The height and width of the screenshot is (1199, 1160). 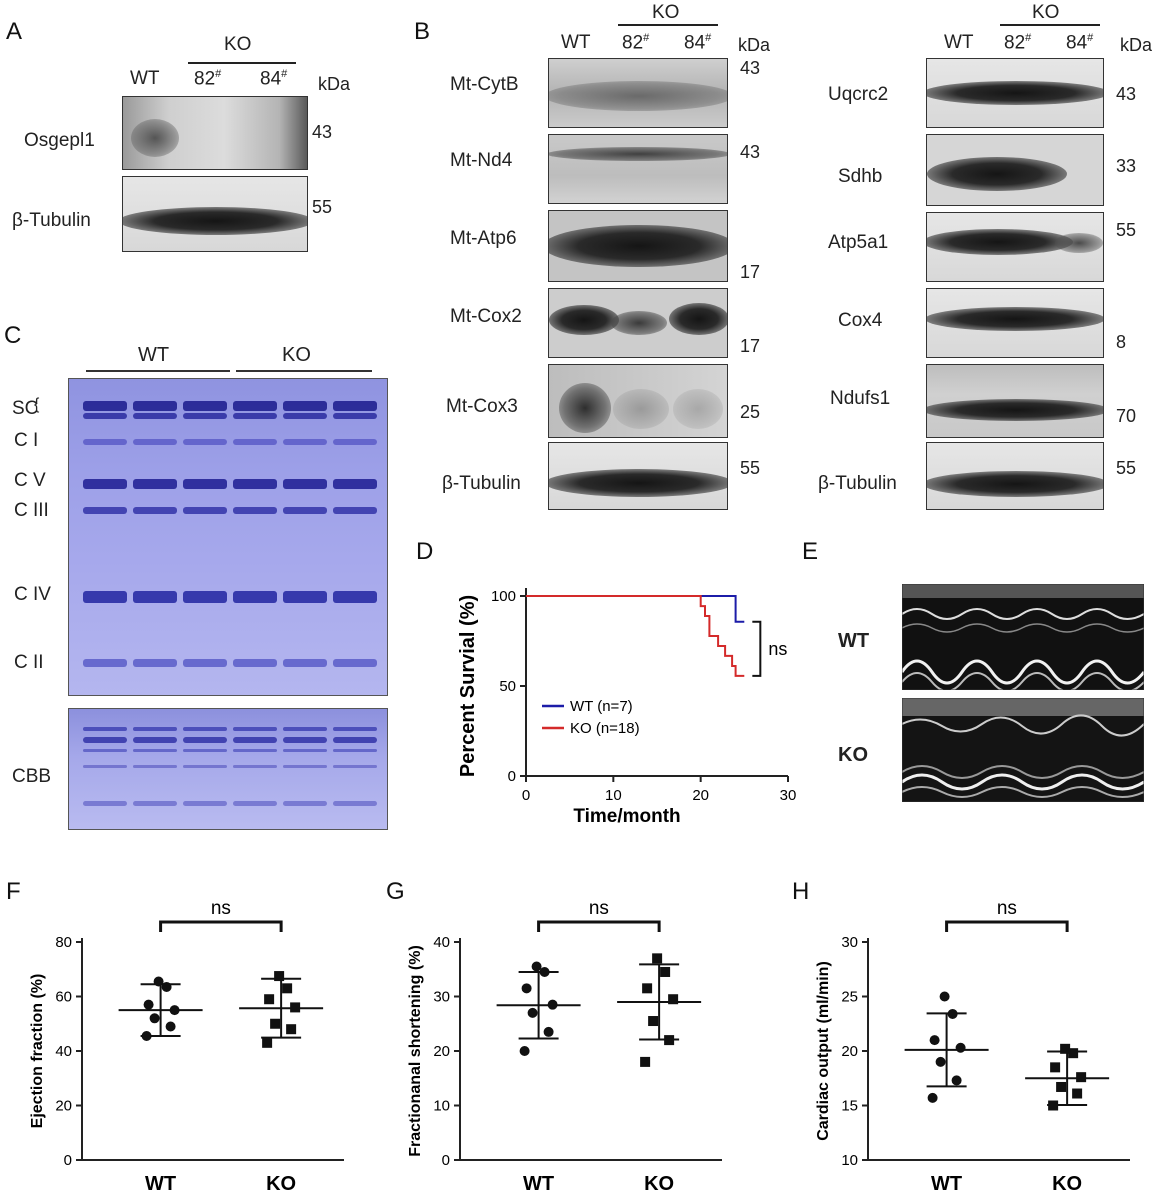 I want to click on ko-header: KO, so click(x=1046, y=12).